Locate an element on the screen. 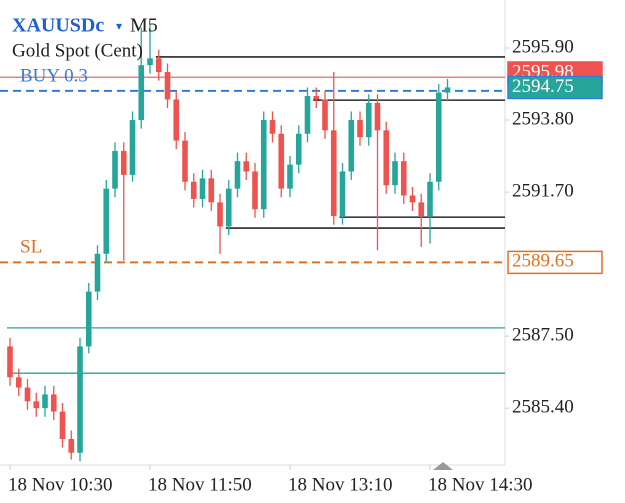  bid-text: 2594.75 is located at coordinates (543, 86).